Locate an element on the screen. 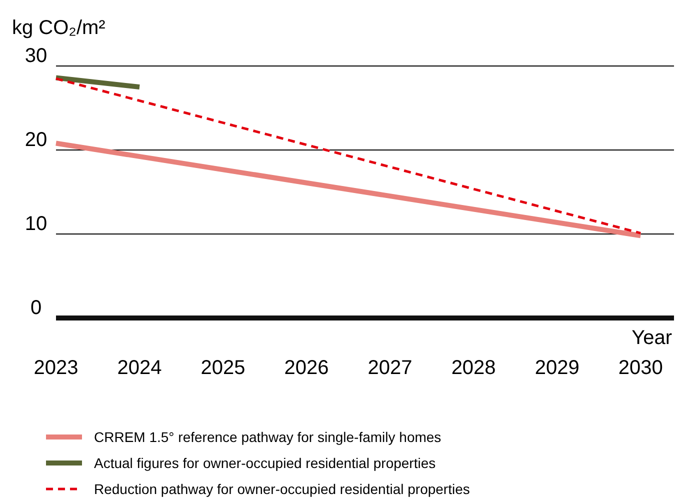  y-tick-label: 0 is located at coordinates (36, 308).